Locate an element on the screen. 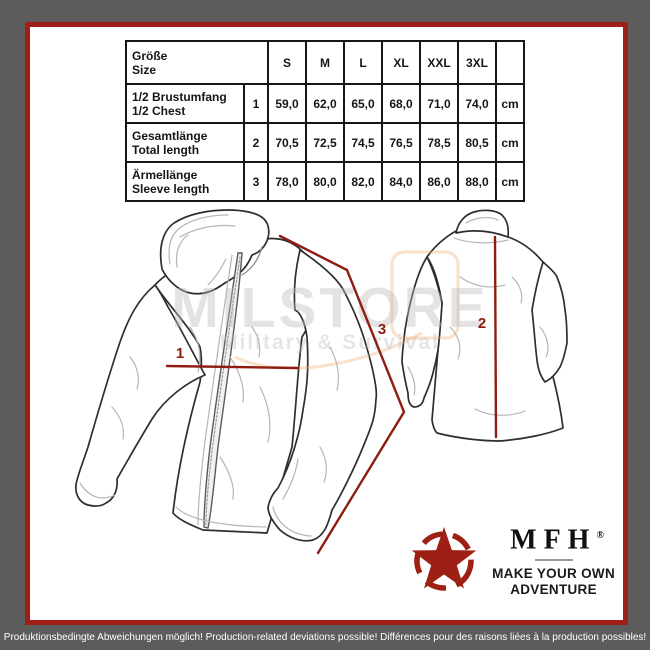 The width and height of the screenshot is (650, 650). row-label-cell: Ärmellänge Sleeve length is located at coordinates (185, 181).